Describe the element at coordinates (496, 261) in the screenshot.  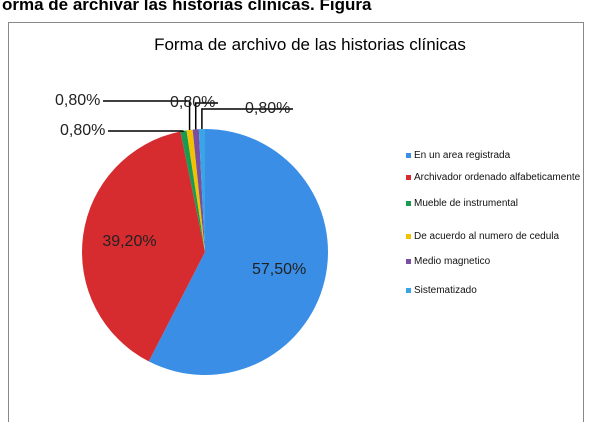
I see `legend-item: Medio magnetico` at that location.